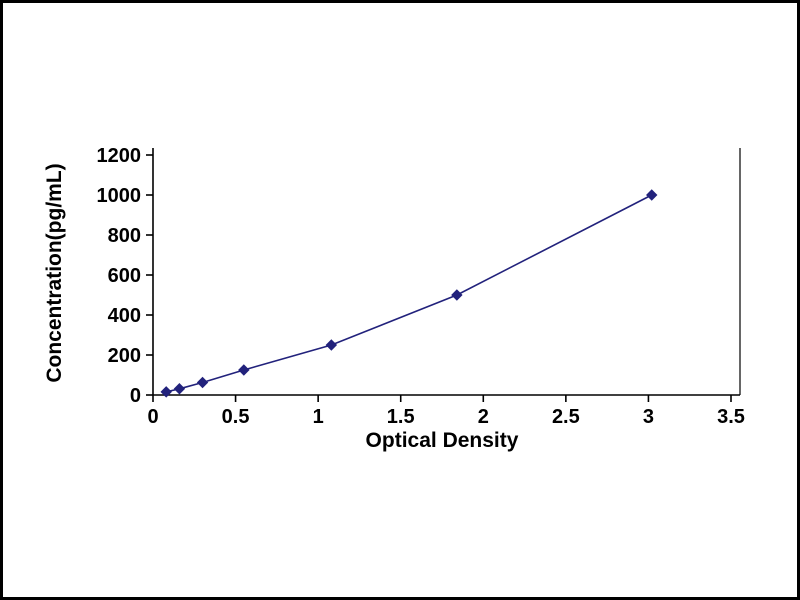 The image size is (800, 600). What do you see at coordinates (152, 417) in the screenshot?
I see `x-tick-label: 0` at bounding box center [152, 417].